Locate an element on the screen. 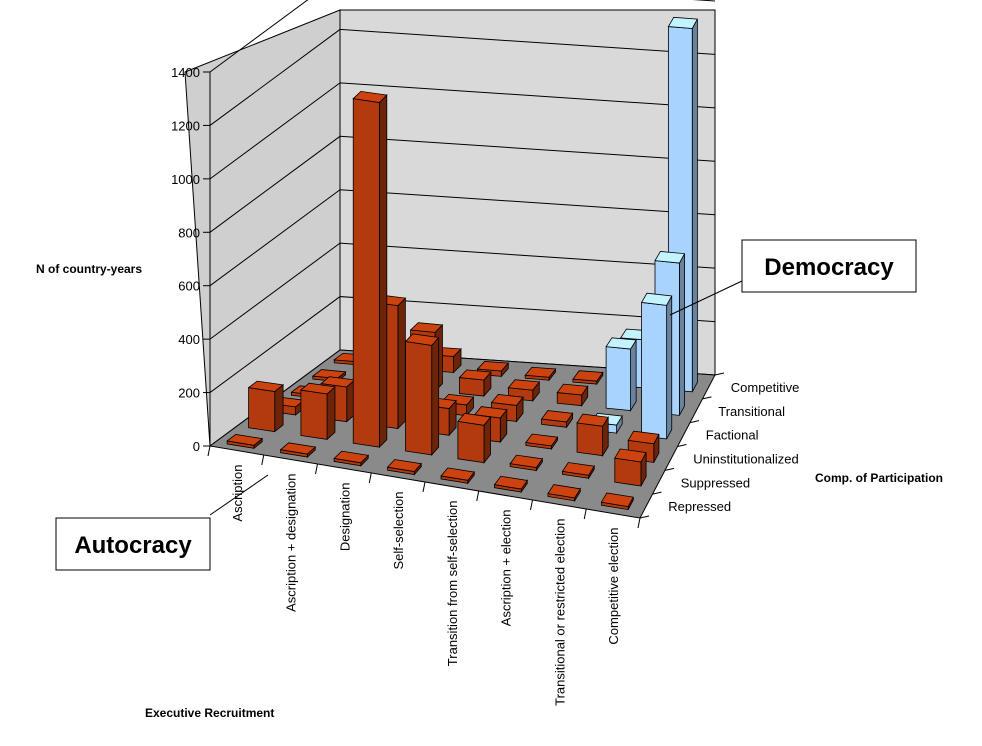 The height and width of the screenshot is (746, 982). y-axis: 0 200 400 600 800 1000 1200 1400 is located at coordinates (191, 259).